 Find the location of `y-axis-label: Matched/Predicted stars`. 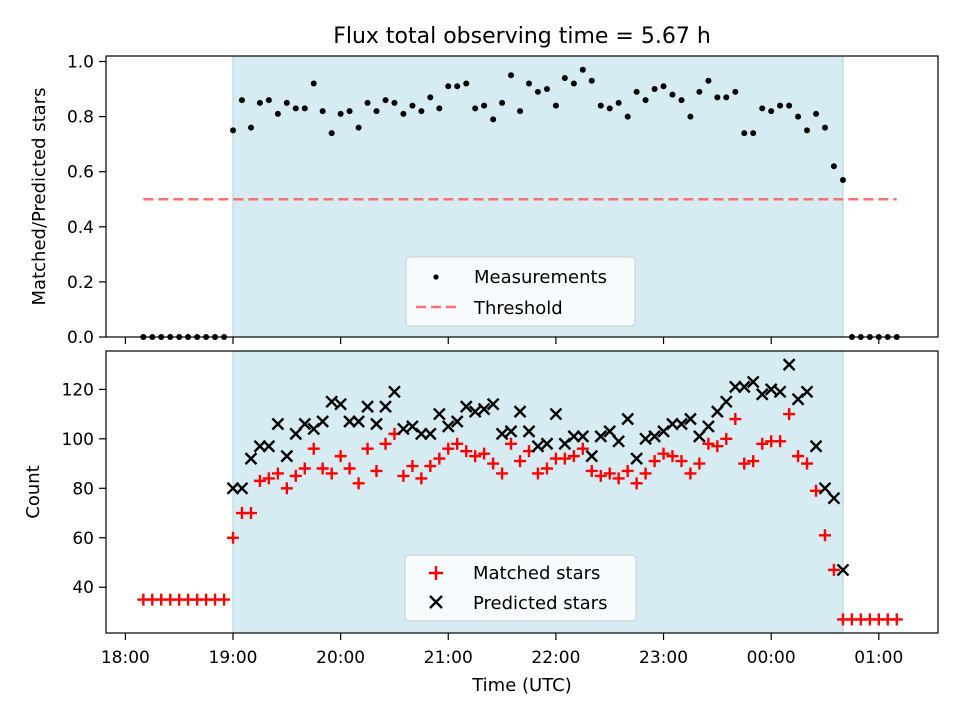

y-axis-label: Matched/Predicted stars is located at coordinates (39, 197).